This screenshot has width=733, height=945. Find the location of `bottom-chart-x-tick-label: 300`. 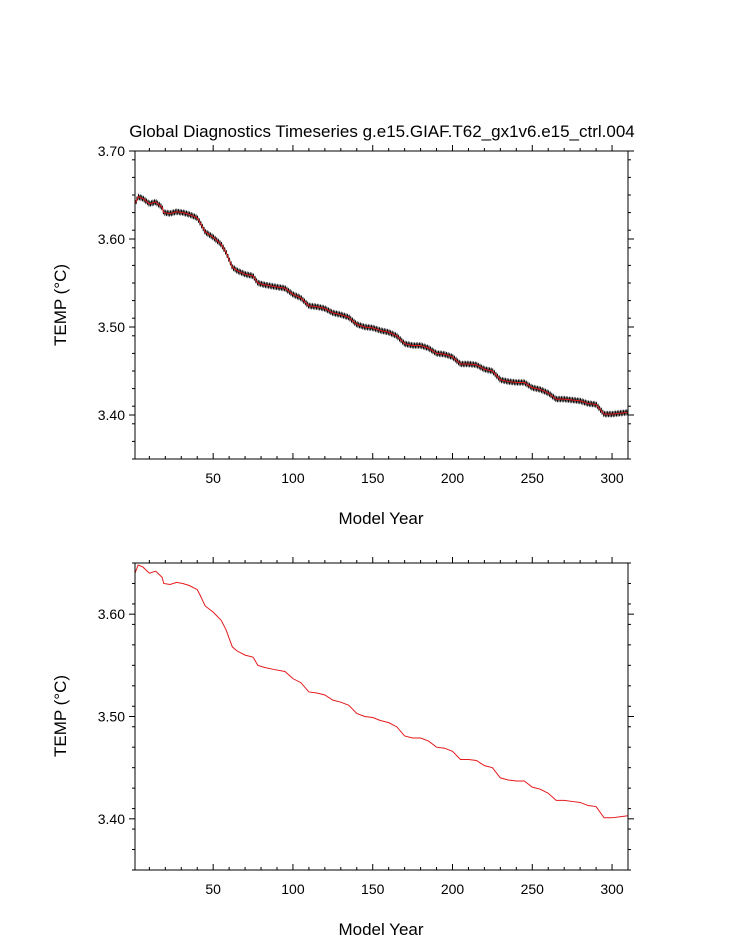

bottom-chart-x-tick-label: 300 is located at coordinates (612, 889).